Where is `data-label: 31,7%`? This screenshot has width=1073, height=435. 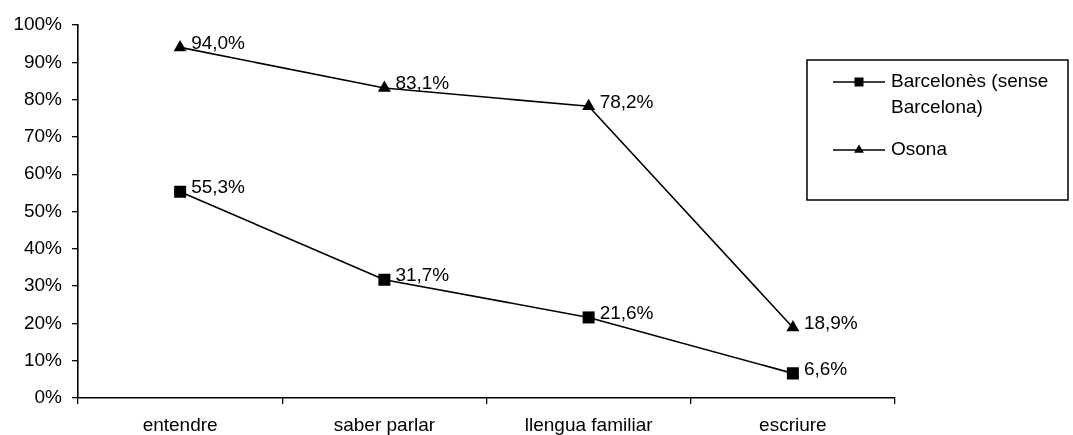 data-label: 31,7% is located at coordinates (422, 274).